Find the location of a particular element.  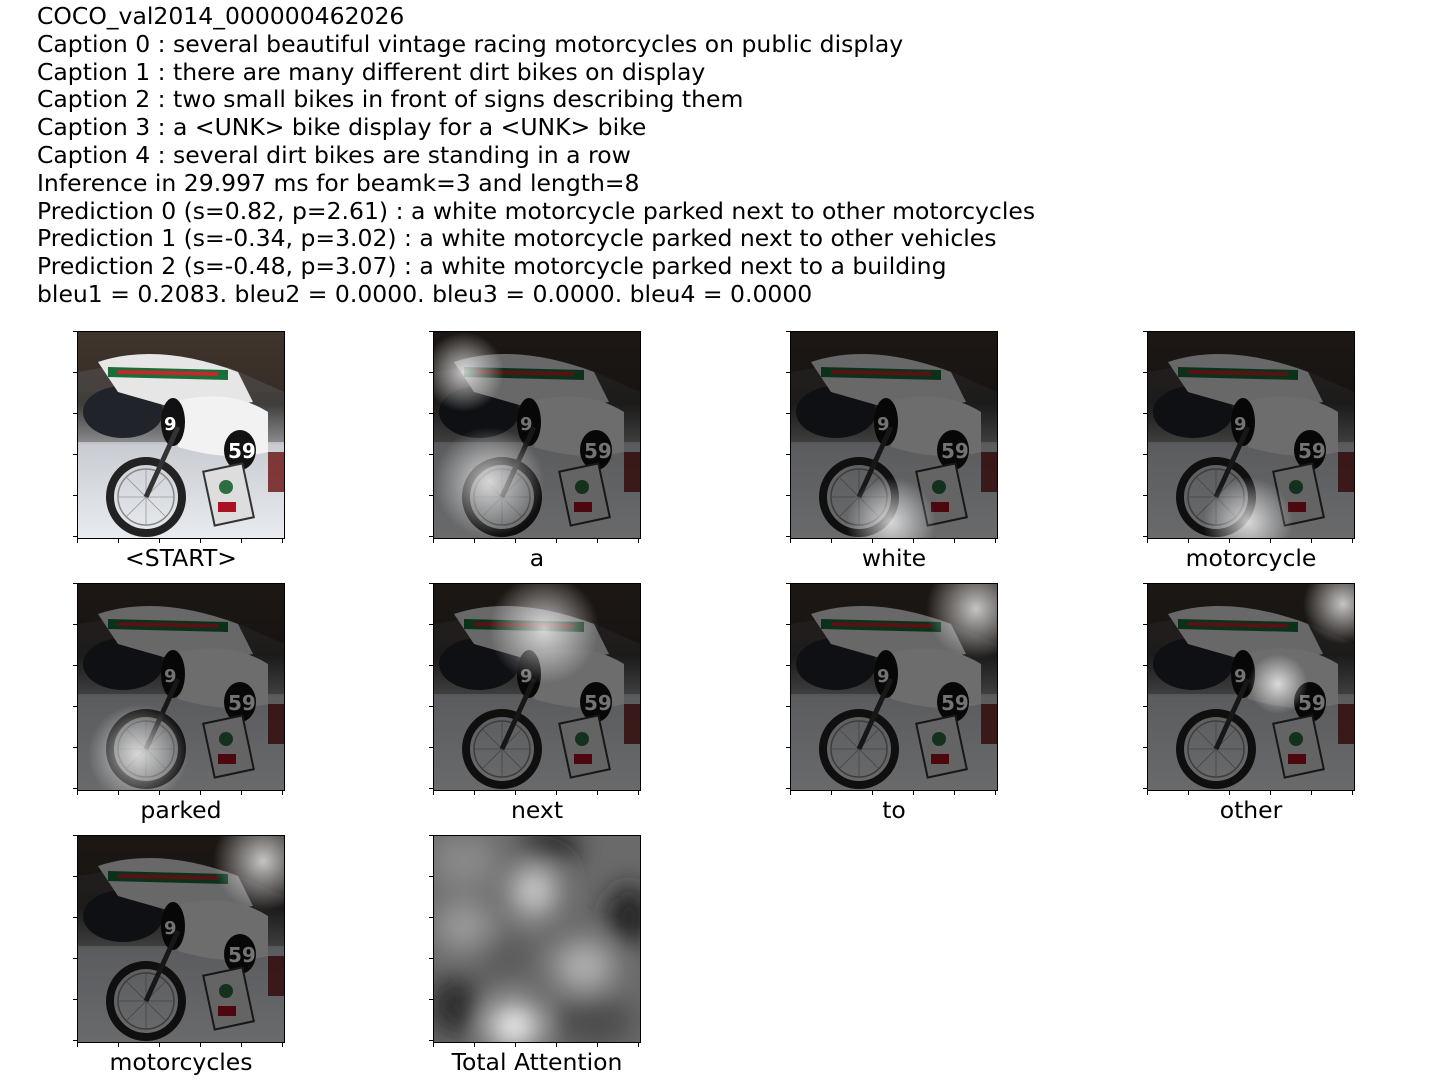

panel-label: motorcycles is located at coordinates (181, 1062).